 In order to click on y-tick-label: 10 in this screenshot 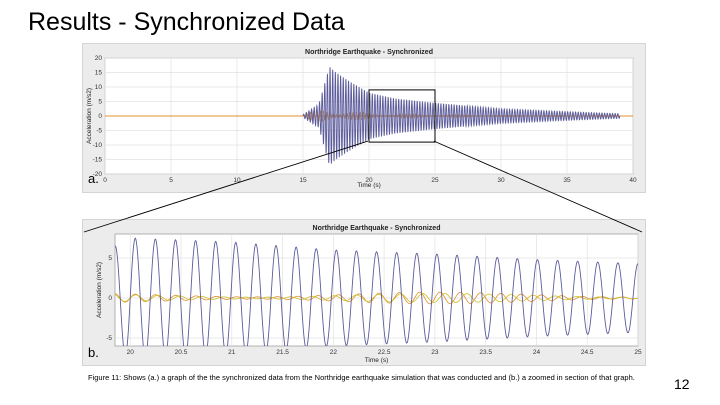, I will do `click(99, 87)`.